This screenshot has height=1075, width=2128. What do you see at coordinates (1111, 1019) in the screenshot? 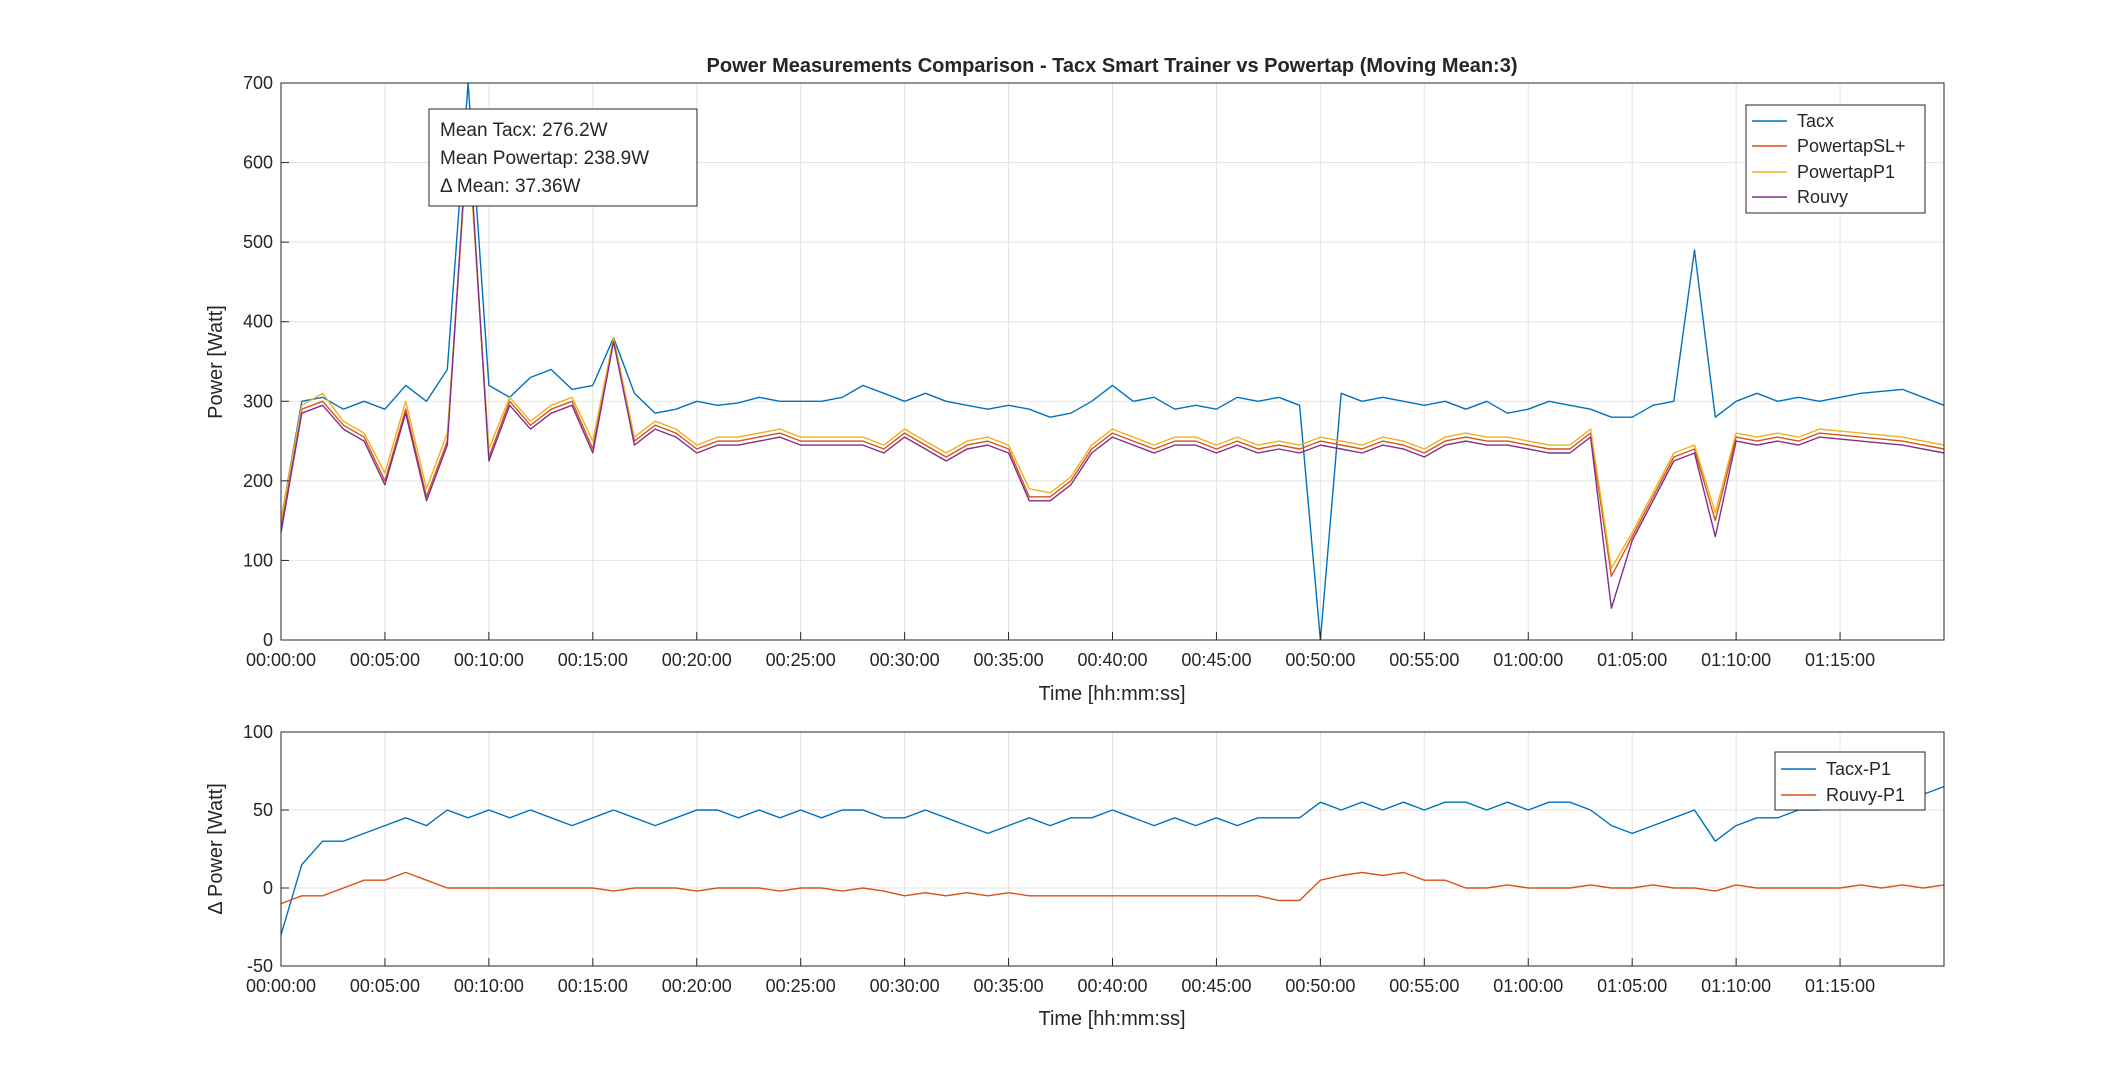
I see `bottom-x-axis-label: Time [hh:mm:ss]` at bounding box center [1111, 1019].